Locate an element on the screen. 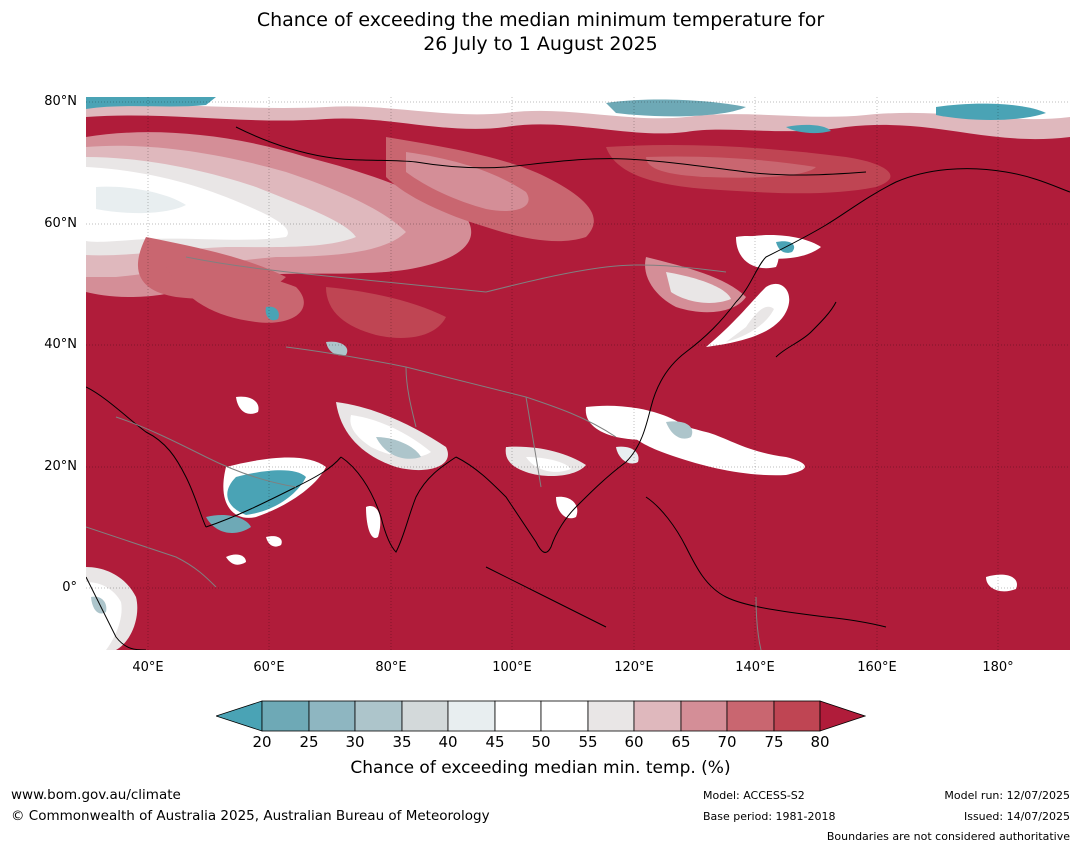  colorbar-tick-50: 50 is located at coordinates (541, 742).